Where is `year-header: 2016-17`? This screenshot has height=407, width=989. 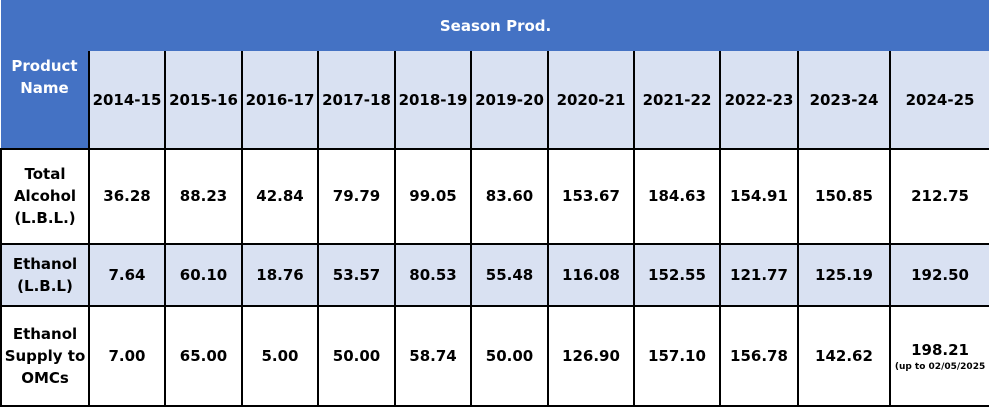 year-header: 2016-17 is located at coordinates (280, 101).